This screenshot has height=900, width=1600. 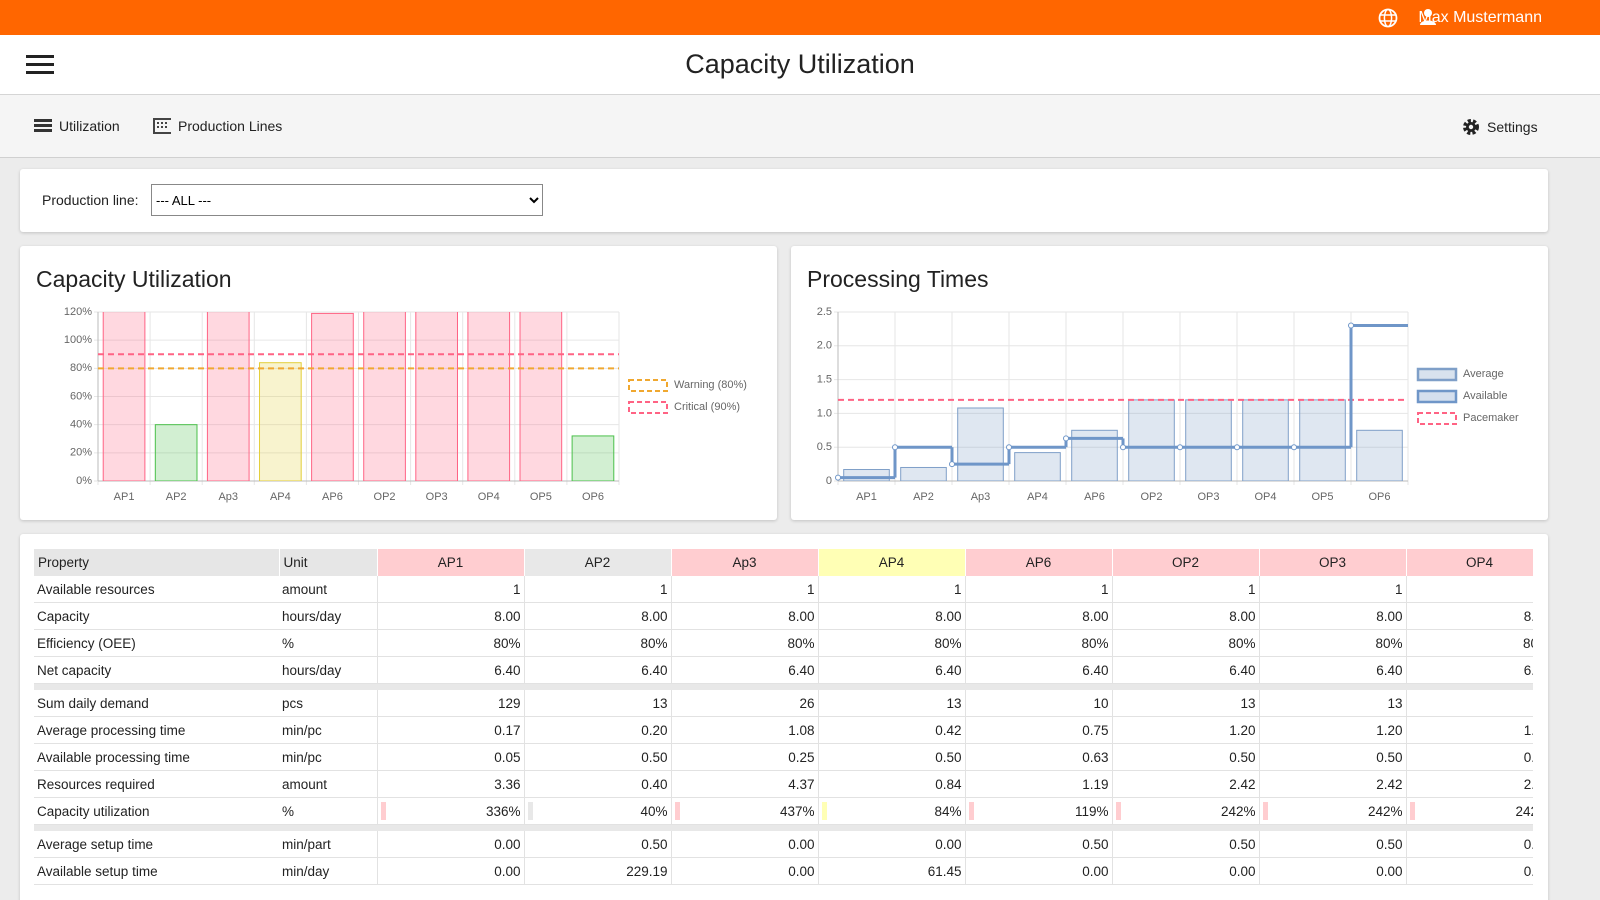 I want to click on property-cell: Available resources, so click(x=156, y=589).